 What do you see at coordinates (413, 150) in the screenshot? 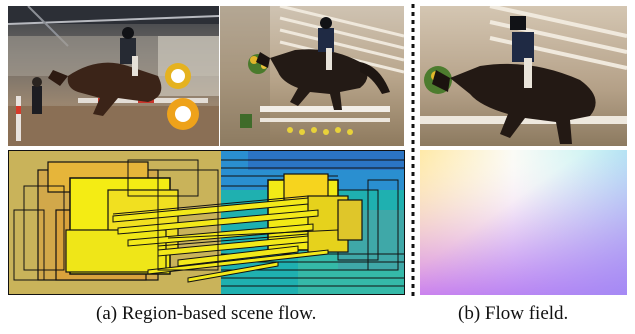
I see `panel-separator` at bounding box center [413, 150].